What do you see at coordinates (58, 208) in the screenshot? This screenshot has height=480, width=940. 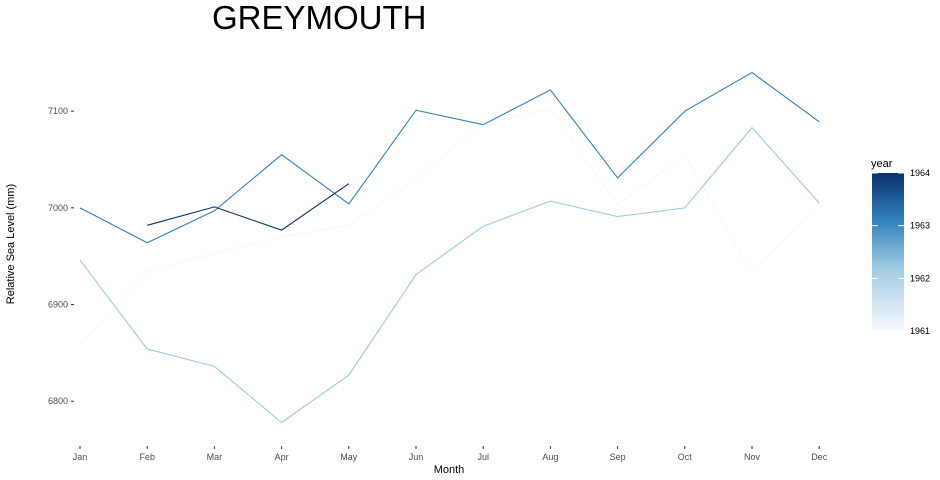 I see `y-tick-label: 7000` at bounding box center [58, 208].